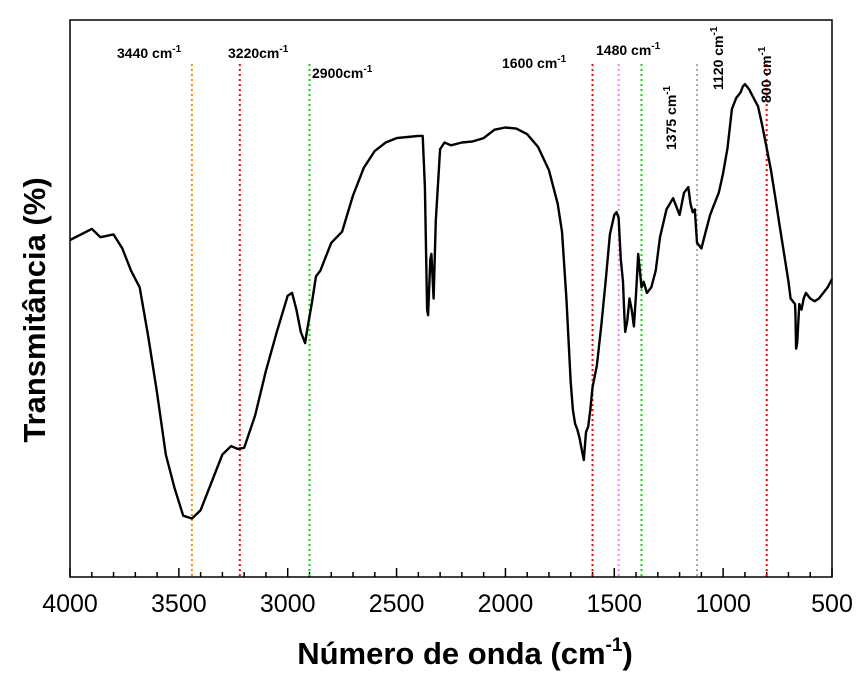 This screenshot has height=680, width=862. I want to click on annotation-label-text: 3220cm, so click(253, 53).